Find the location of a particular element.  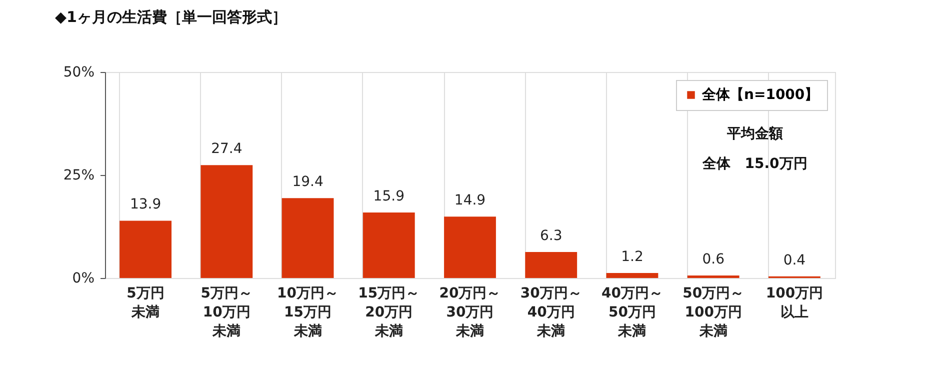

x-tick-label: 5万円～10万円未満 is located at coordinates (226, 313).